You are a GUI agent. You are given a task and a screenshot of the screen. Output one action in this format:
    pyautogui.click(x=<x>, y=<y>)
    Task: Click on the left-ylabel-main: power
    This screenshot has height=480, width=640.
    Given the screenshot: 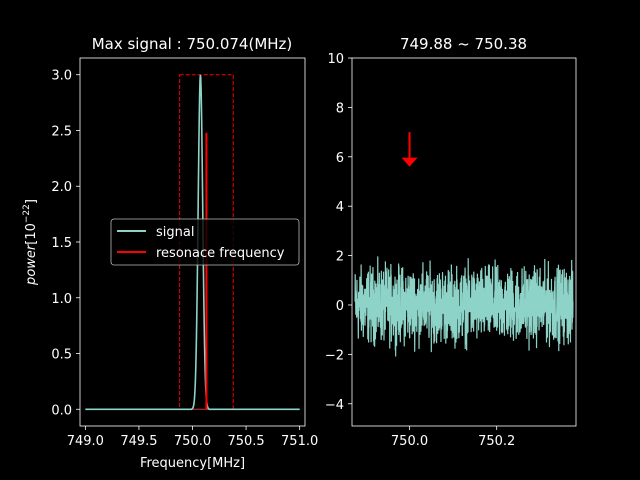 What is the action you would take?
    pyautogui.click(x=31, y=264)
    